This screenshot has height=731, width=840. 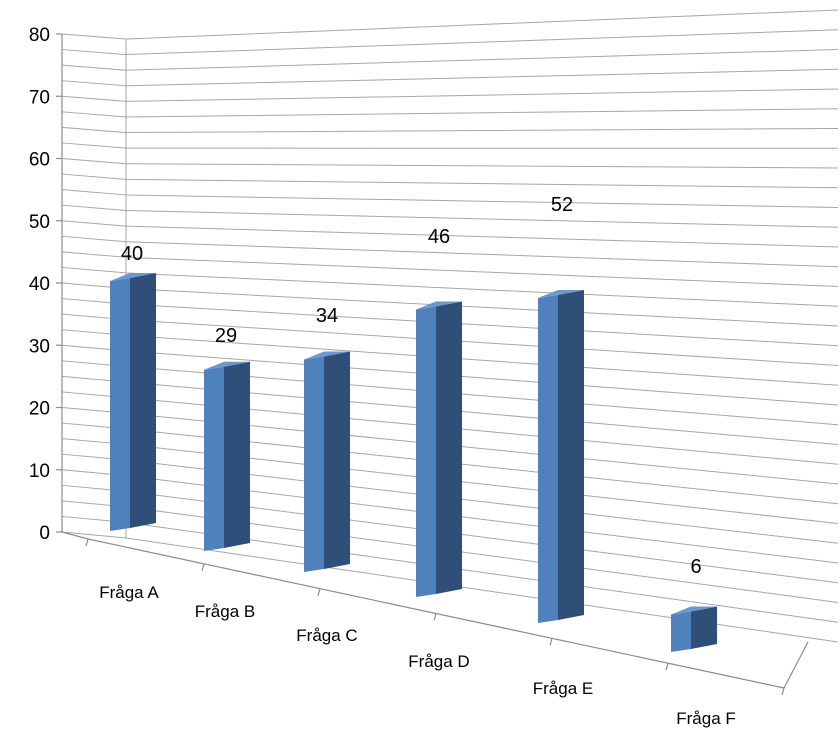 I want to click on x-tick-label: Fråga C, so click(x=326, y=635).